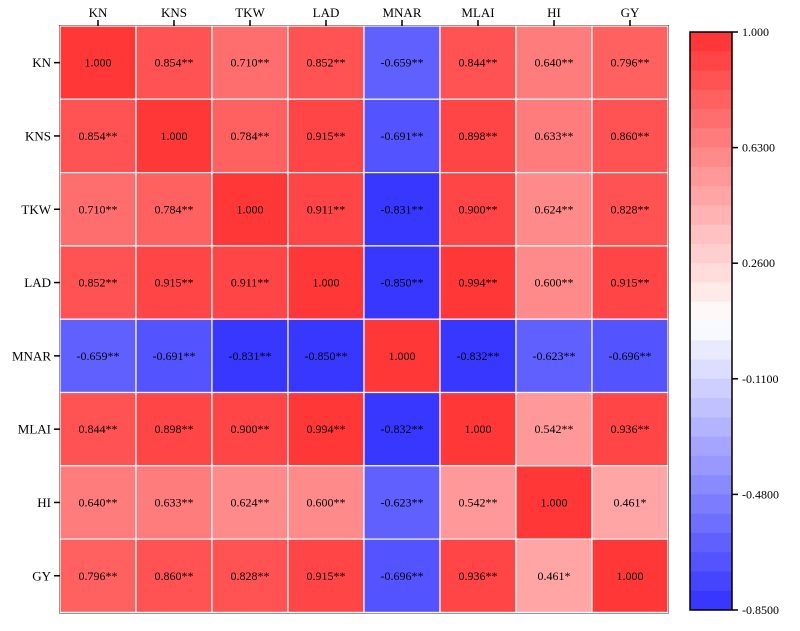 This screenshot has width=800, height=631. Describe the element at coordinates (326, 209) in the screenshot. I see `cell-value-label: 0.911**` at that location.